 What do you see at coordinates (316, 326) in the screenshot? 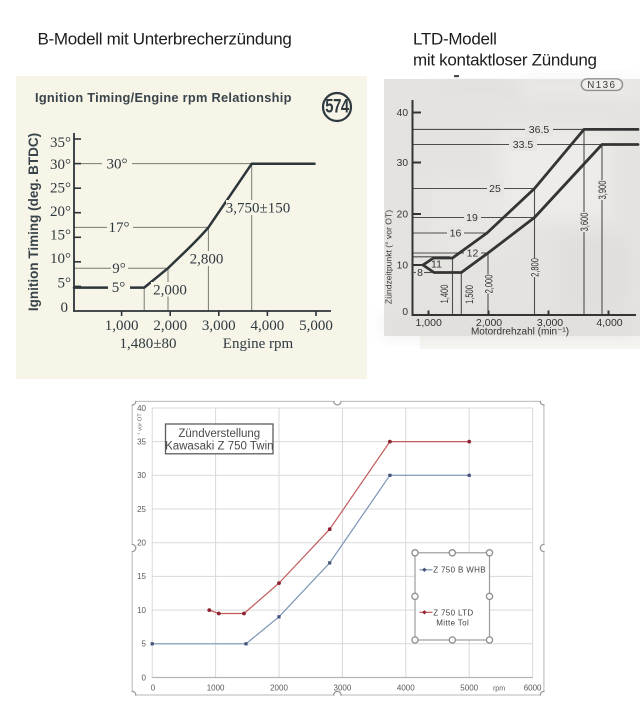
I see `svg-text: 5,000` at bounding box center [316, 326].